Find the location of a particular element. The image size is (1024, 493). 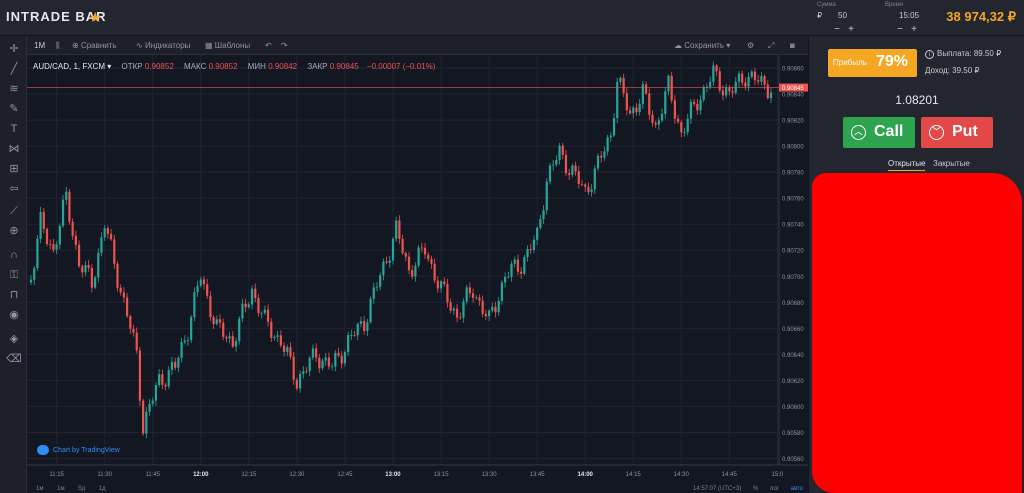

tab-open-trades: Открытые is located at coordinates (907, 165).